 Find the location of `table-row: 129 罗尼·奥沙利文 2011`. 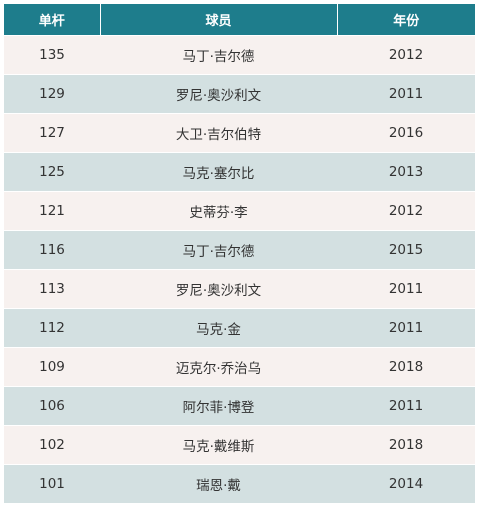

table-row: 129 罗尼·奥沙利文 2011 is located at coordinates (239, 94).